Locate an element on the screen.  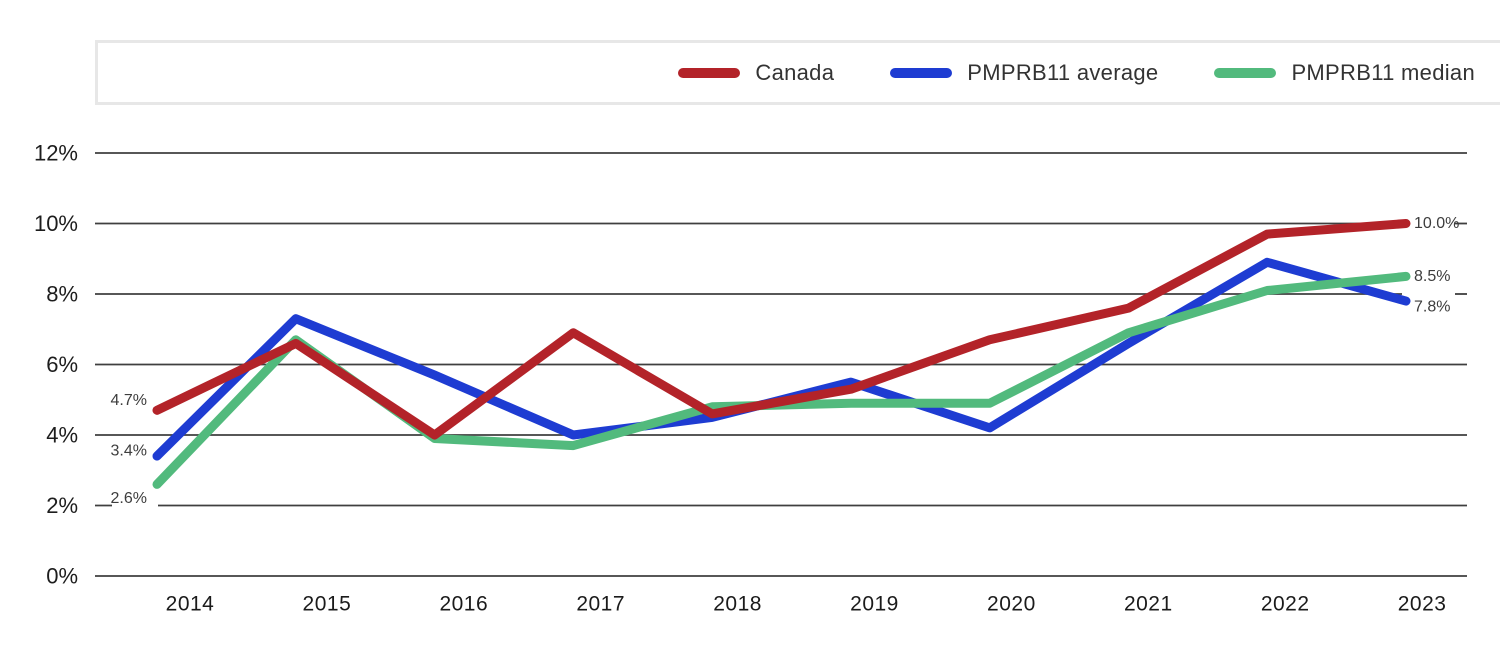
y-axis-label: 0% is located at coordinates (62, 576).